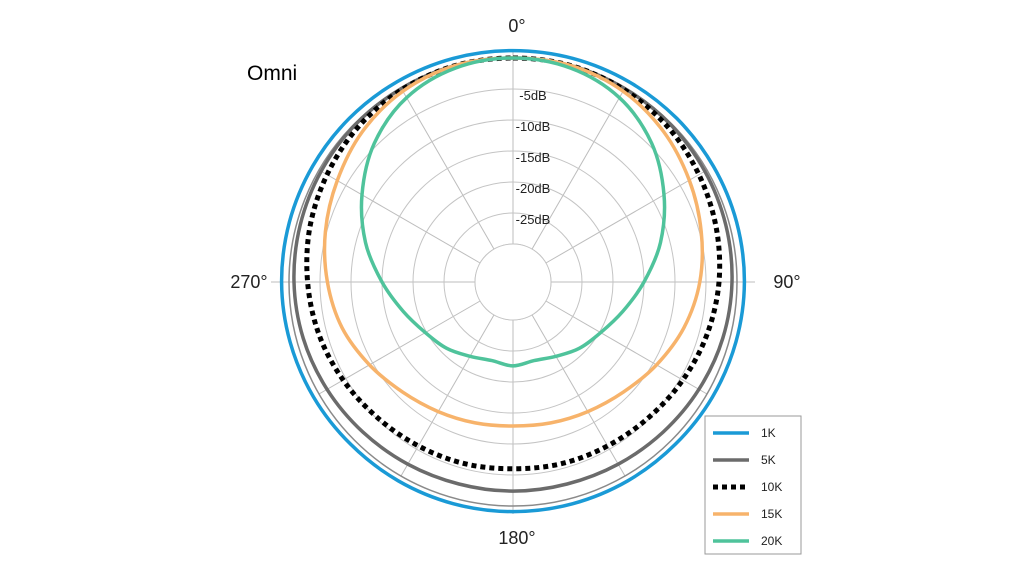 The image size is (1026, 578). Describe the element at coordinates (516, 538) in the screenshot. I see `angle-label-180: 180°` at that location.